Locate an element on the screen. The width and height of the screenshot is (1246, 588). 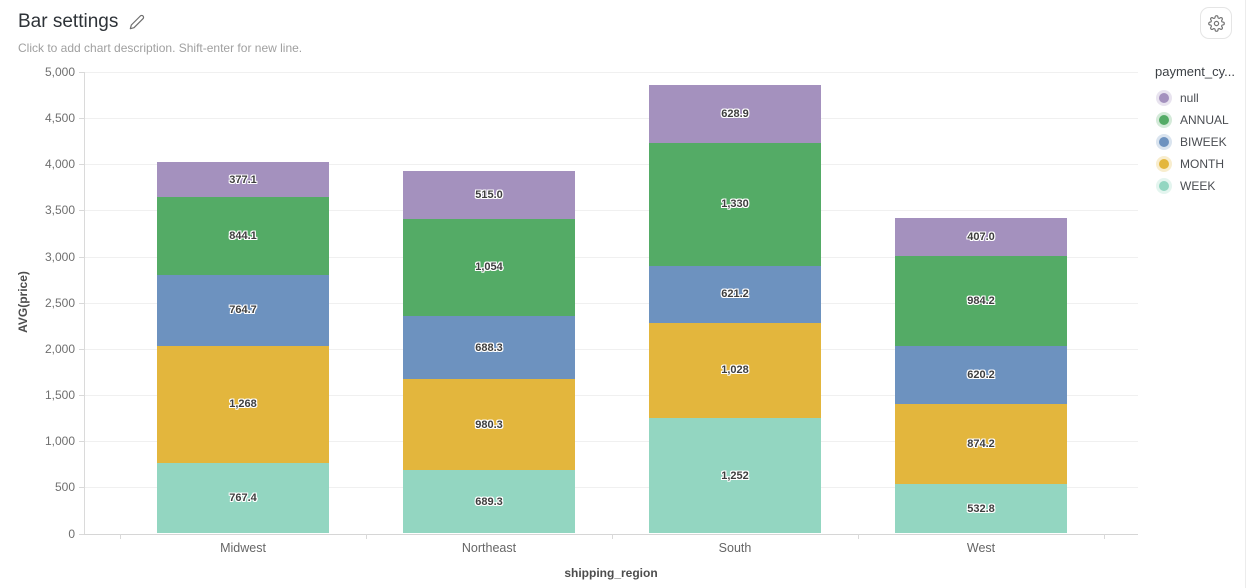
y-axis-line is located at coordinates (84, 303).